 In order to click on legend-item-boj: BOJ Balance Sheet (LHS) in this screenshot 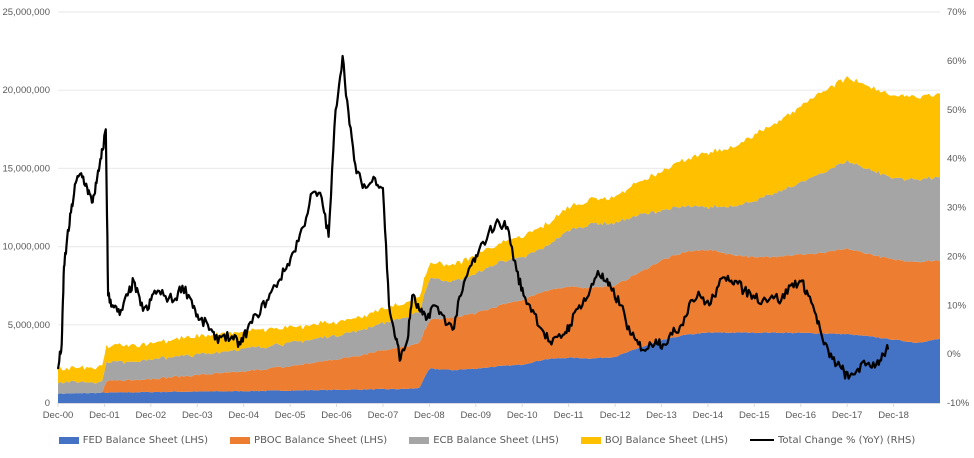, I will do `click(654, 440)`.